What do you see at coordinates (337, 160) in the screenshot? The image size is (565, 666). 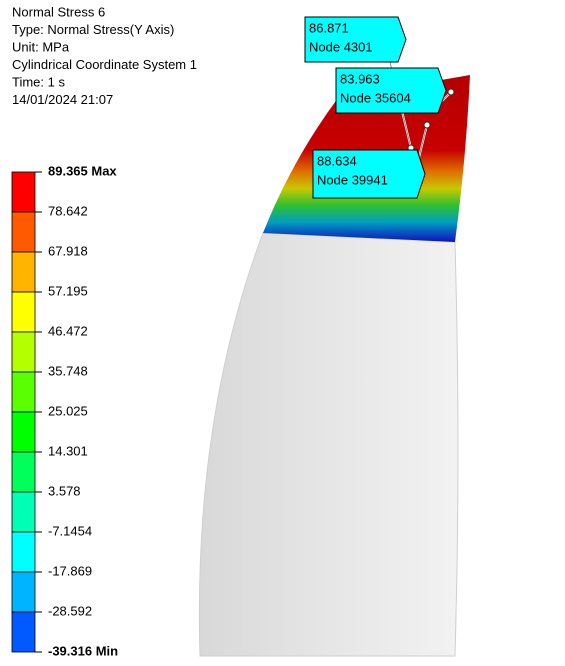 I see `probe-value: 88.634` at bounding box center [337, 160].